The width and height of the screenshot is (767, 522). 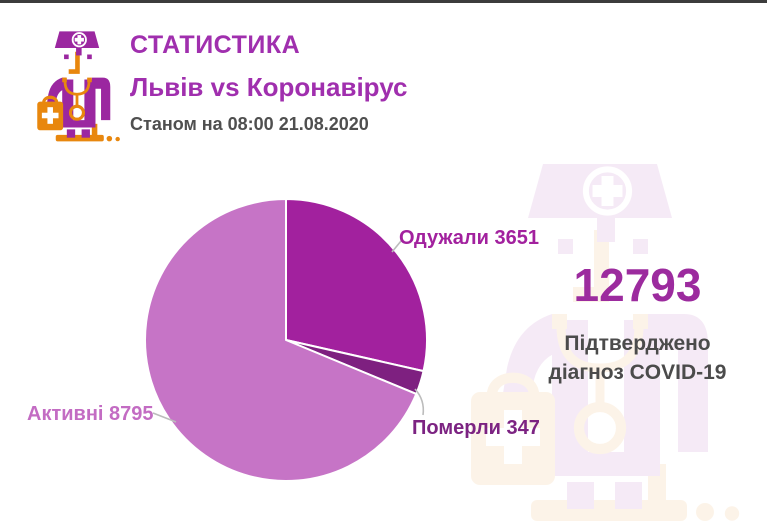 What do you see at coordinates (383, 1) in the screenshot?
I see `top-border-line` at bounding box center [383, 1].